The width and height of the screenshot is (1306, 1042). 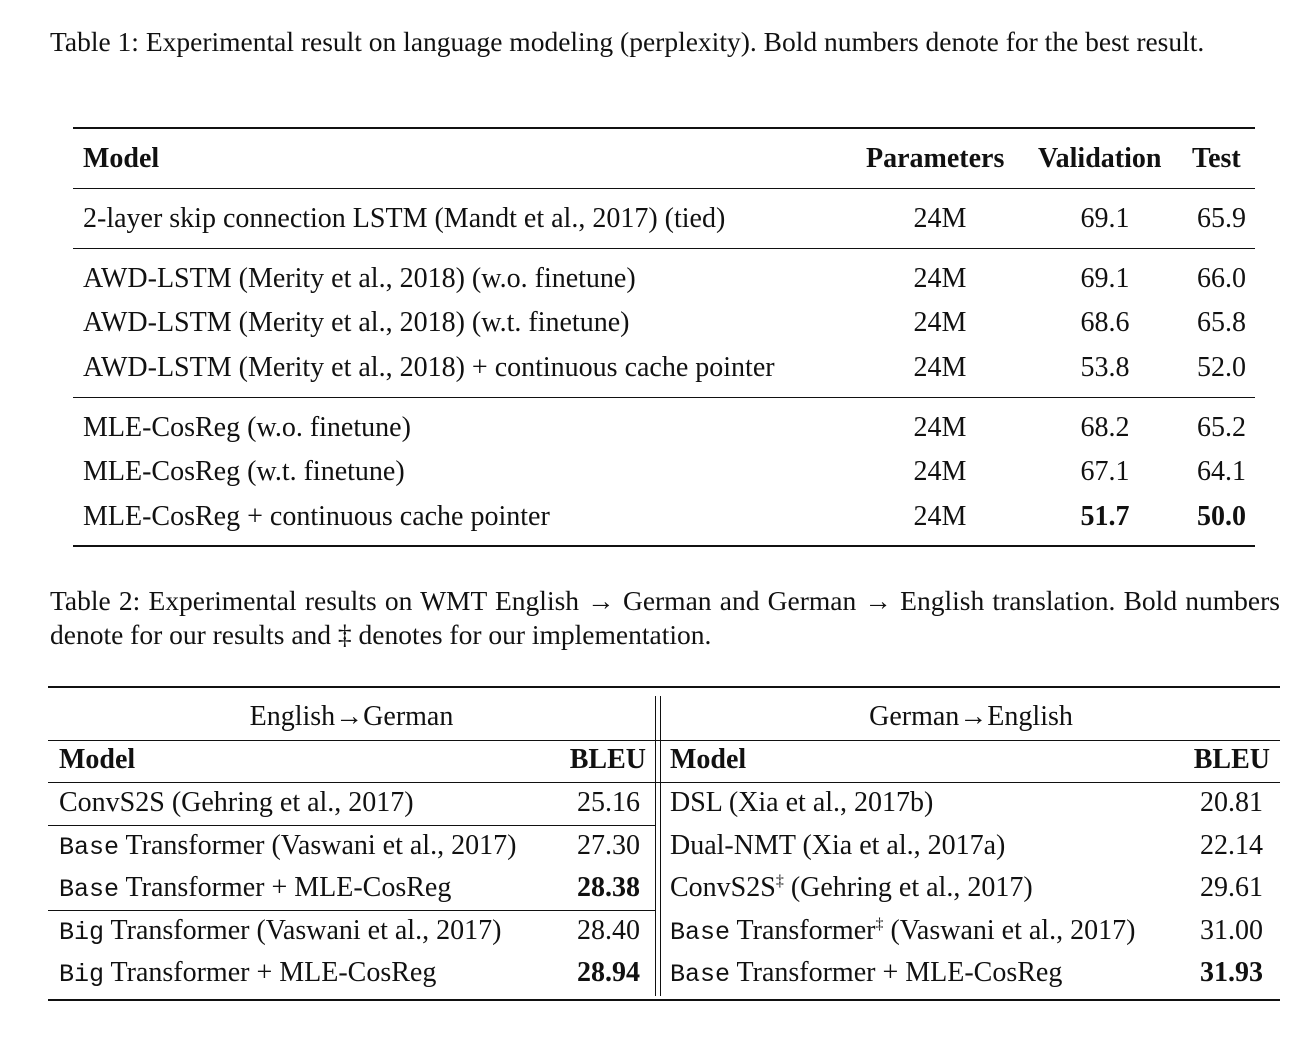 I want to click on t2-cell-model: Base Transformer (Vaswani et al., 2017), so click(x=287, y=847).